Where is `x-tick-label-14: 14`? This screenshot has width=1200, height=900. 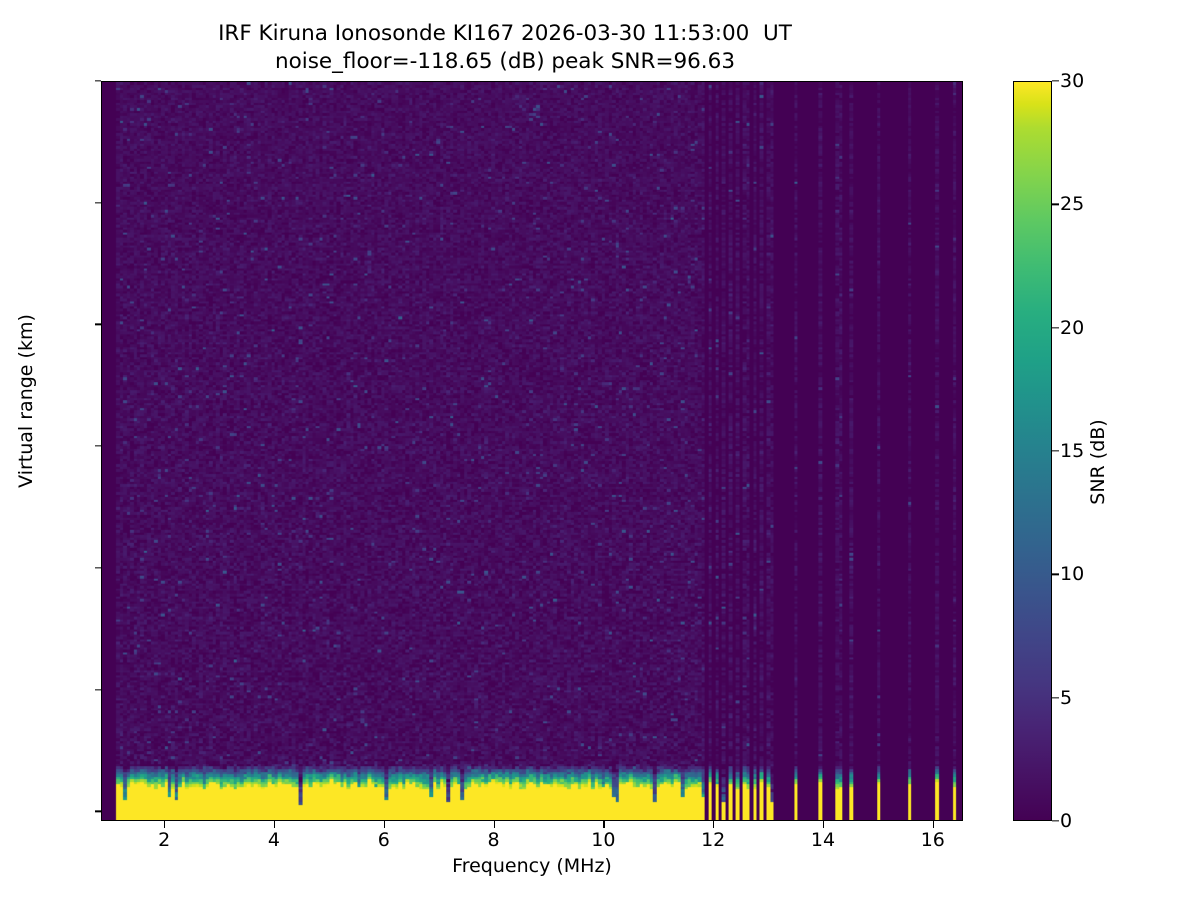 x-tick-label-14: 14 is located at coordinates (823, 840).